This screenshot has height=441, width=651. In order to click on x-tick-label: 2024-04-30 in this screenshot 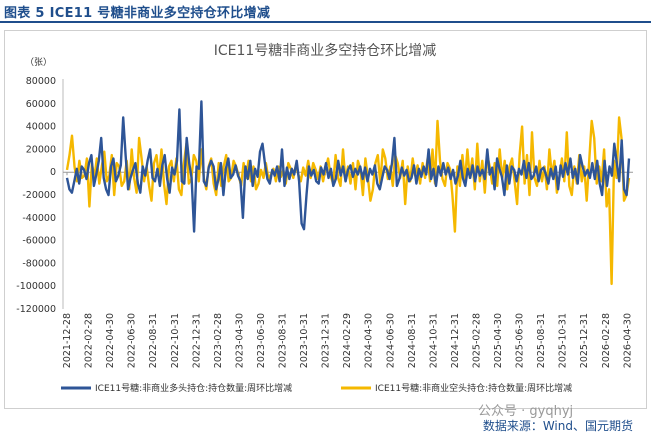, I will do `click(369, 340)`.